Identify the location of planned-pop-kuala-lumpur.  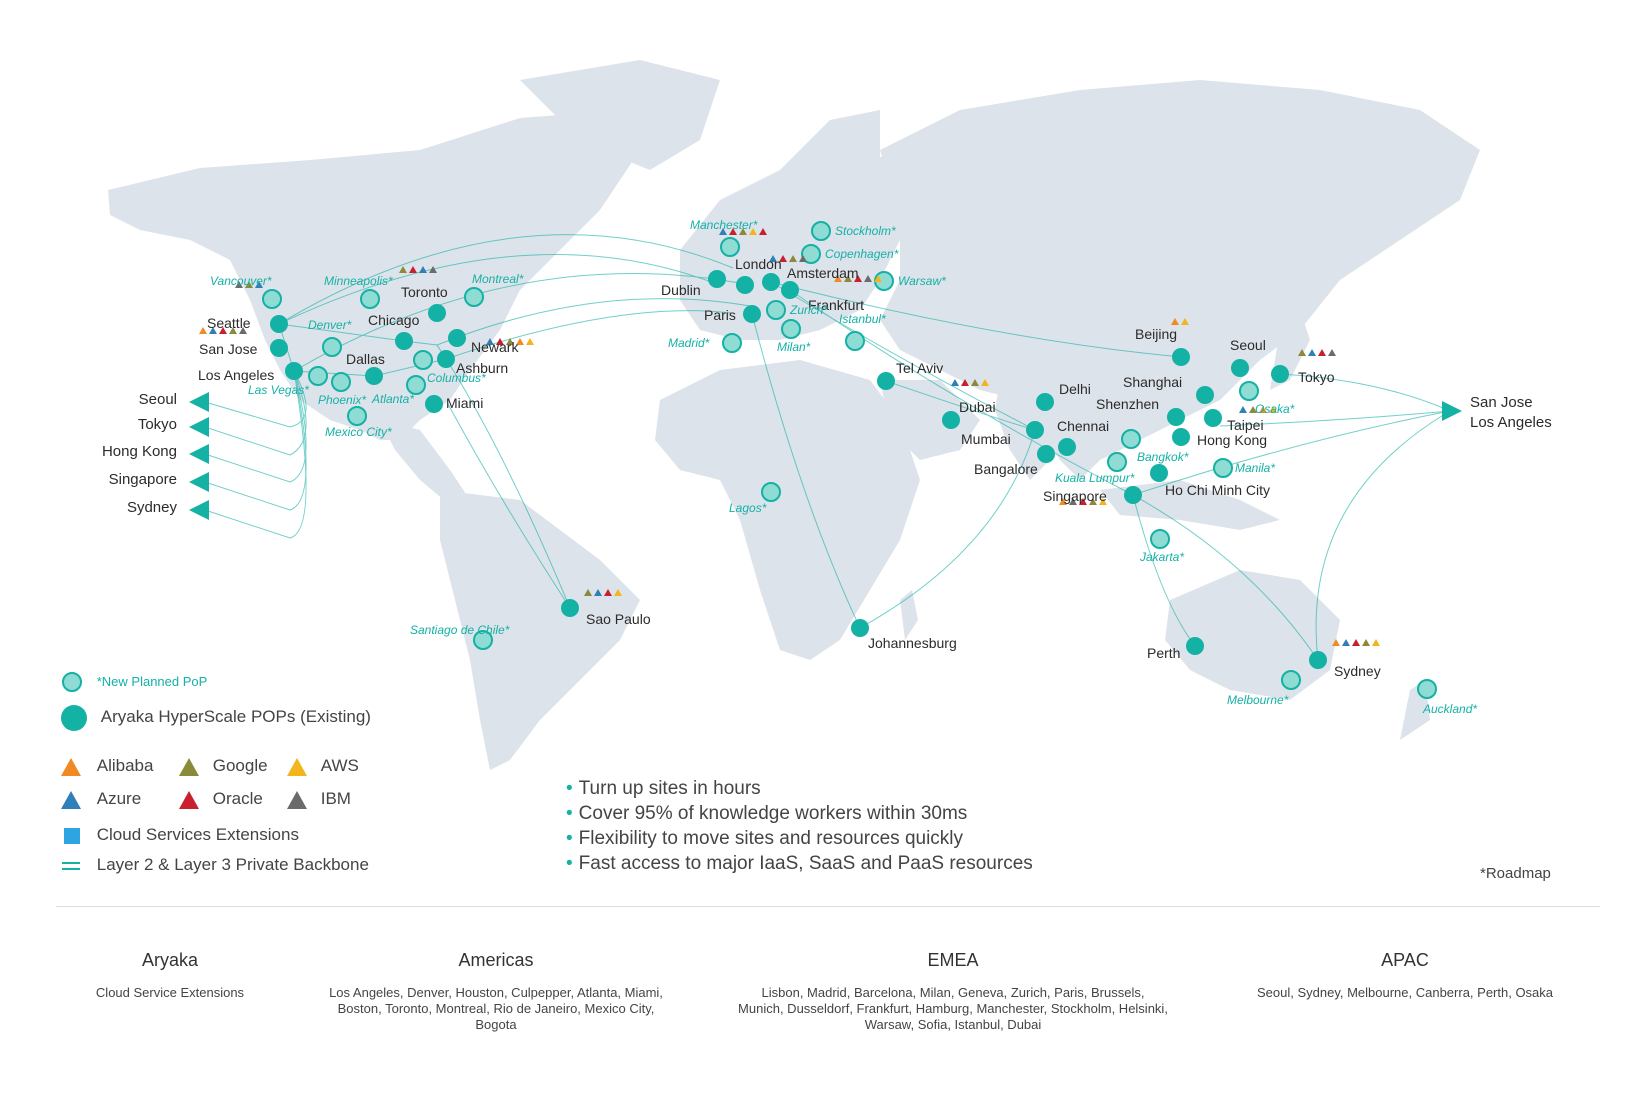
(1117, 462).